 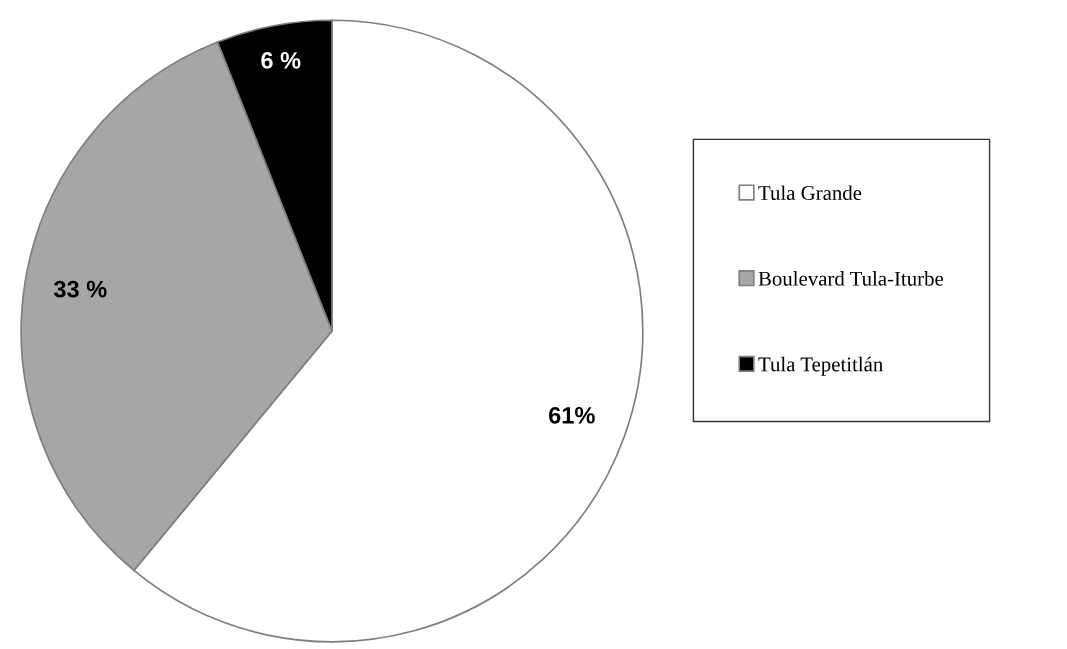 What do you see at coordinates (820, 366) in the screenshot?
I see `legend-label: Tula Tepetitlán` at bounding box center [820, 366].